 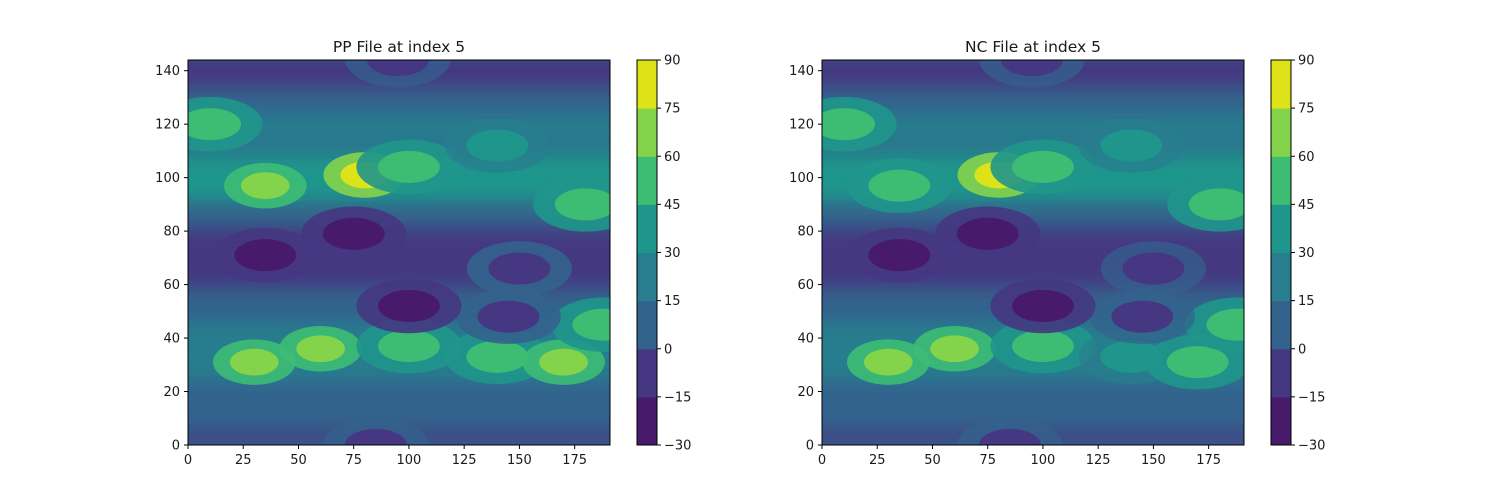 I want to click on y-tick-label: 120, so click(x=801, y=125).